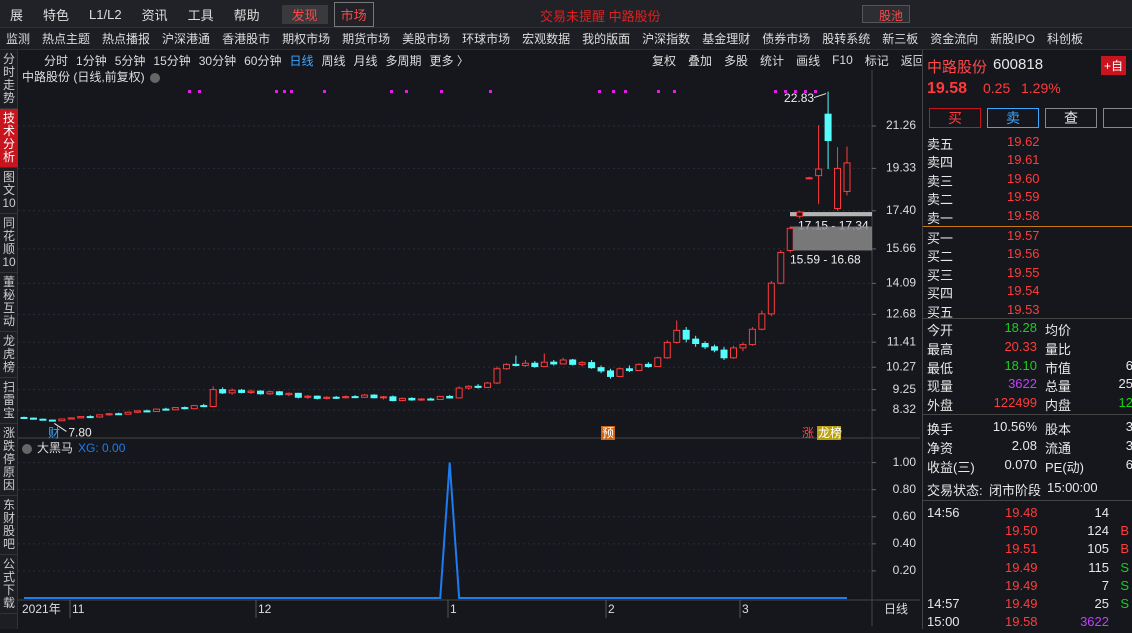 The width and height of the screenshot is (1132, 633). What do you see at coordinates (1029, 367) in the screenshot?
I see `stat-row: 最低 18.10 市值 6` at bounding box center [1029, 367].